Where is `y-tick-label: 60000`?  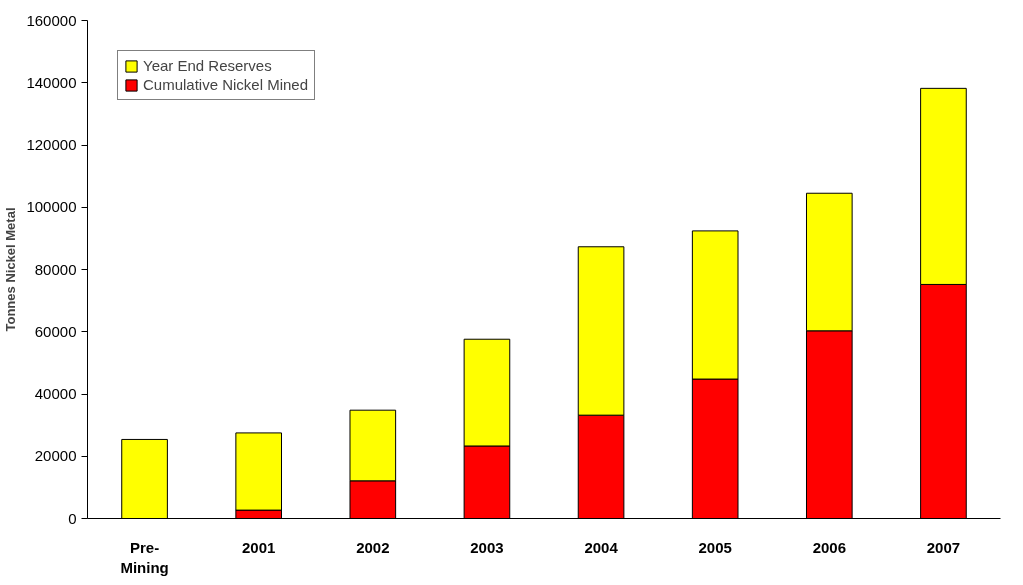
y-tick-label: 60000 is located at coordinates (55, 331).